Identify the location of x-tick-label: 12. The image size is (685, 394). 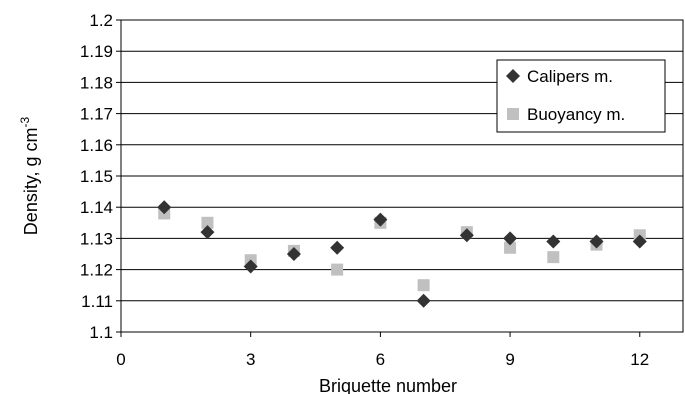
(639, 359).